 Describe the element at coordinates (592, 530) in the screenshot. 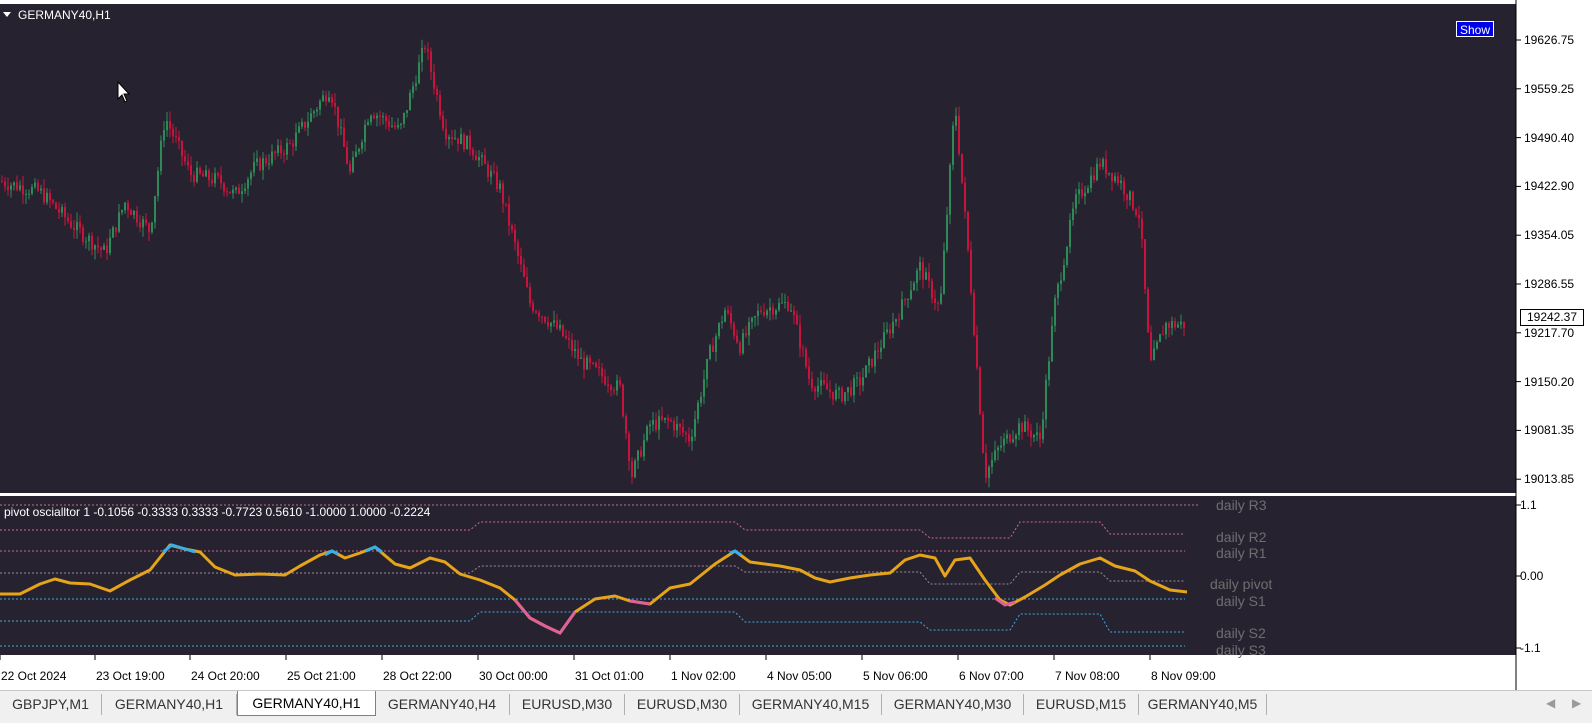

I see `level-line` at that location.